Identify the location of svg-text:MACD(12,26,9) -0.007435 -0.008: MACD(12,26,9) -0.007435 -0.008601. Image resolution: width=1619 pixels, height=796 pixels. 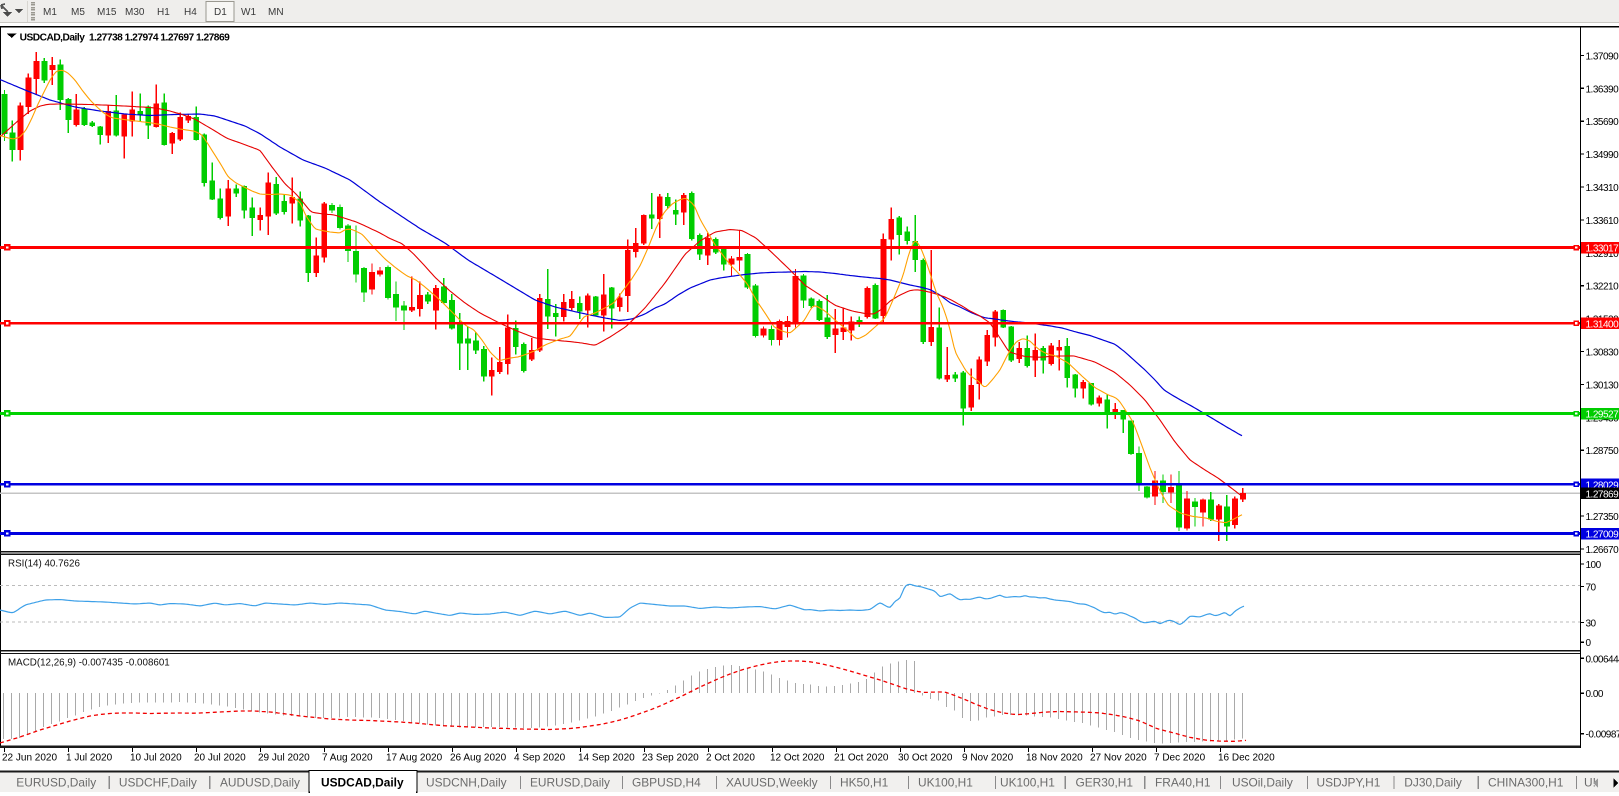
(89, 663).